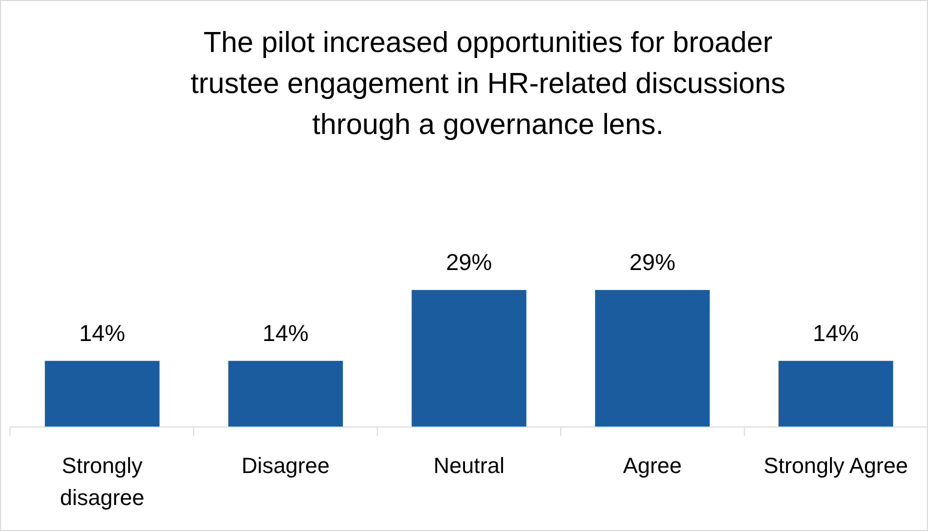  What do you see at coordinates (652, 465) in the screenshot?
I see `x-tick-label: Agree` at bounding box center [652, 465].